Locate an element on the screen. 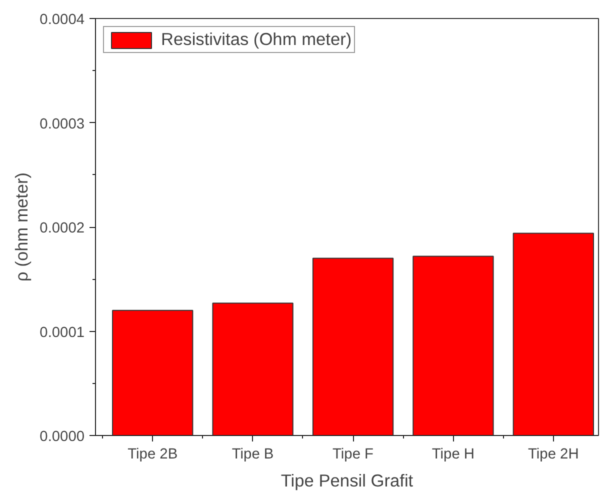 The image size is (600, 493). x-tick-label: Tipe 2B is located at coordinates (153, 454).